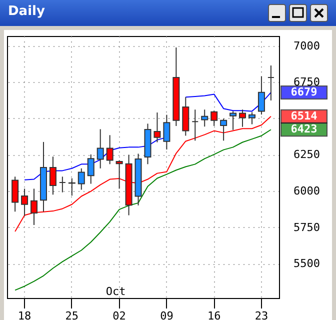  I want to click on y-tick-label: 6250, so click(307, 155).